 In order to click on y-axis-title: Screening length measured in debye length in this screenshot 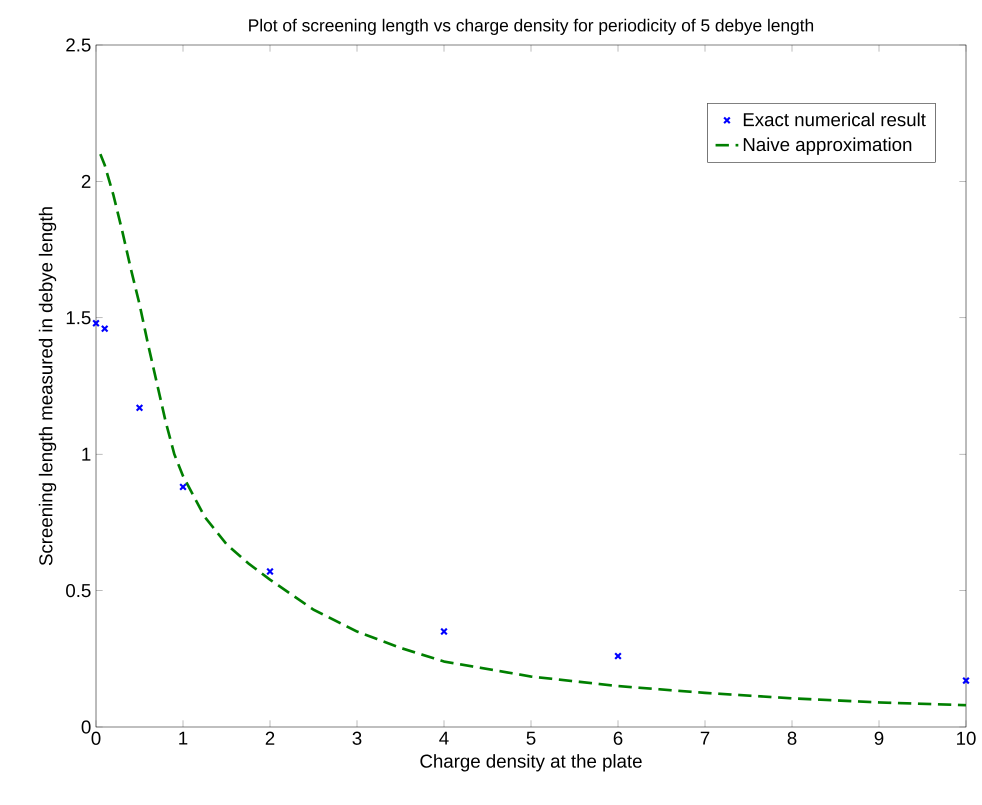, I will do `click(47, 386)`.